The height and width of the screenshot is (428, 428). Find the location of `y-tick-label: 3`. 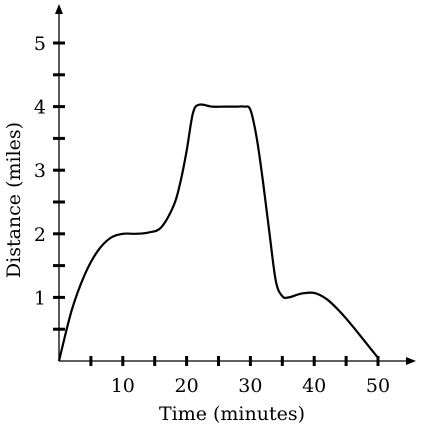

y-tick-label: 3 is located at coordinates (40, 171).